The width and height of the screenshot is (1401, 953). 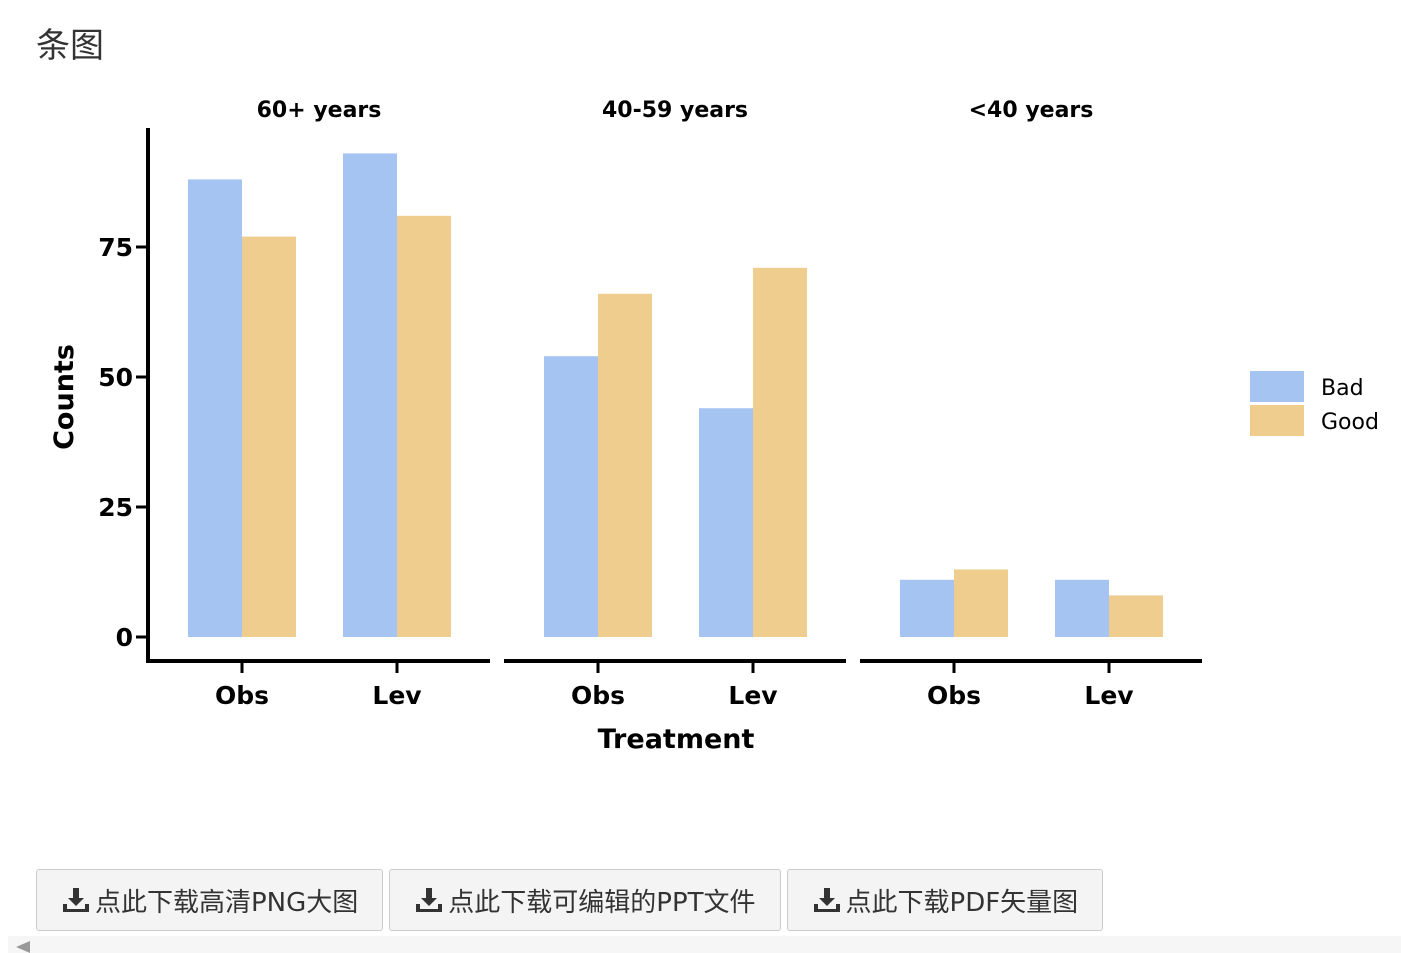 I want to click on y-tick-label: 50, so click(x=115, y=377).